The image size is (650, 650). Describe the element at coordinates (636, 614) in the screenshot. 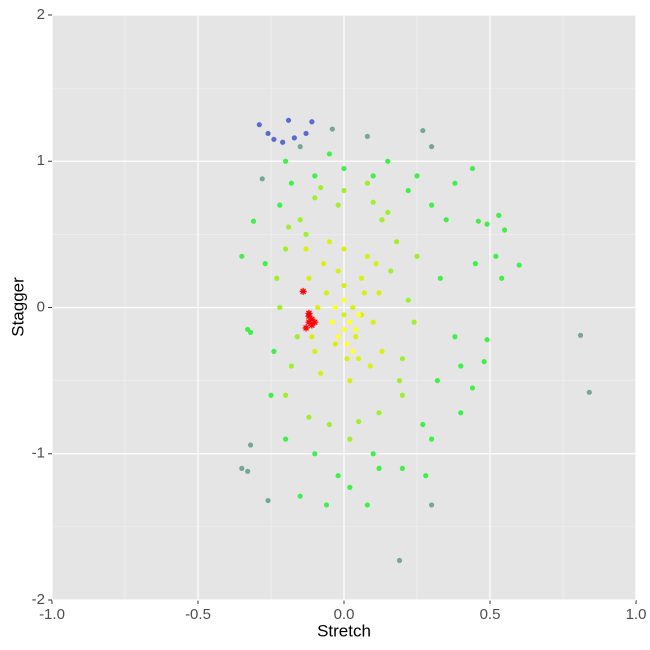

I see `x-tick-label: 1.0` at that location.